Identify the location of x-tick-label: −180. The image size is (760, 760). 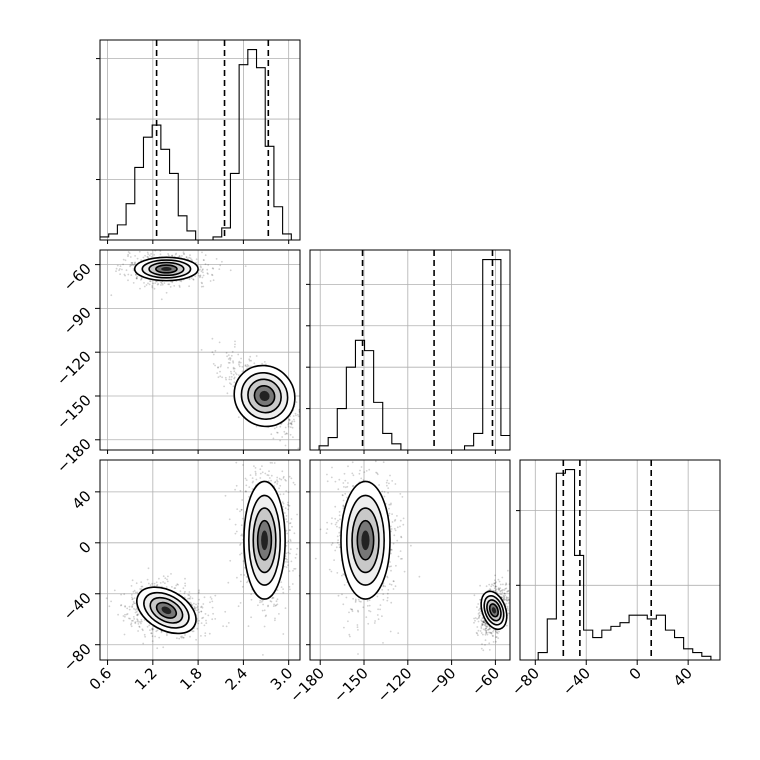
(307, 685).